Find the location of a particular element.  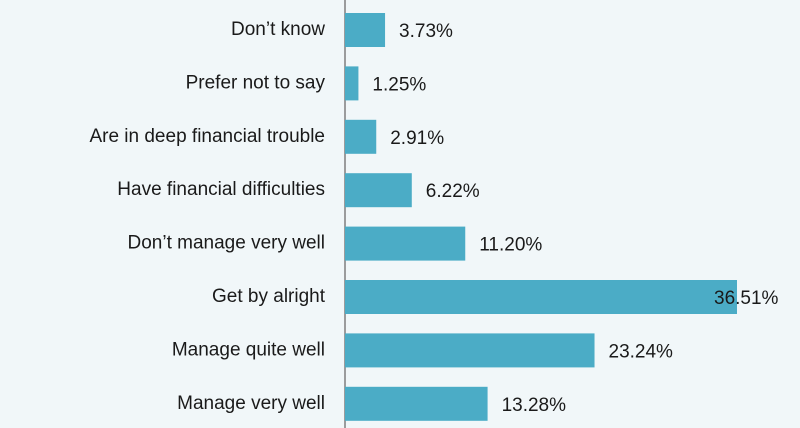

value-label: 6.22% is located at coordinates (453, 191).